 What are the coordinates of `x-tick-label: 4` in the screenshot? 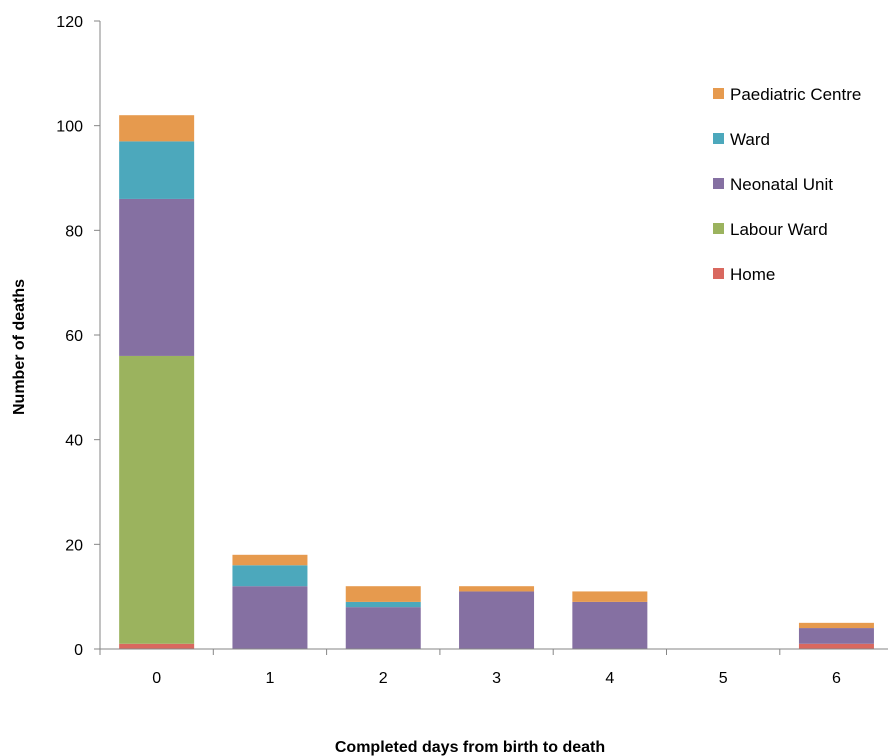 It's located at (609, 678).